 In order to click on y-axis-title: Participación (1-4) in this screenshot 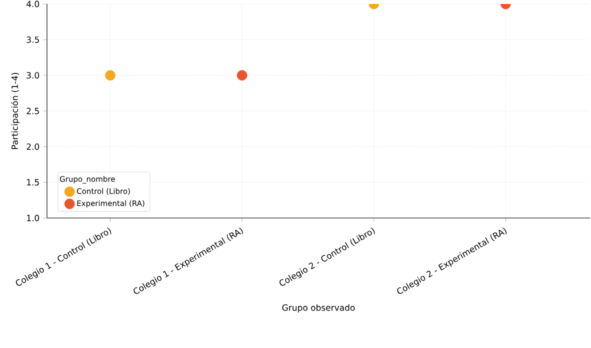, I will do `click(15, 110)`.